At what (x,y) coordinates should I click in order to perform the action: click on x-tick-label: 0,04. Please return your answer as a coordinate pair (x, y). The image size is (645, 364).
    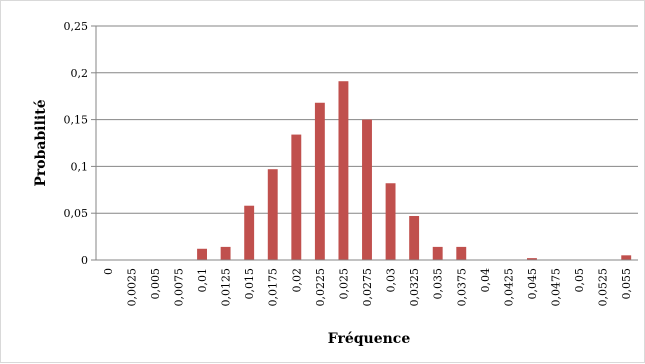
    Looking at the image, I should click on (485, 280).